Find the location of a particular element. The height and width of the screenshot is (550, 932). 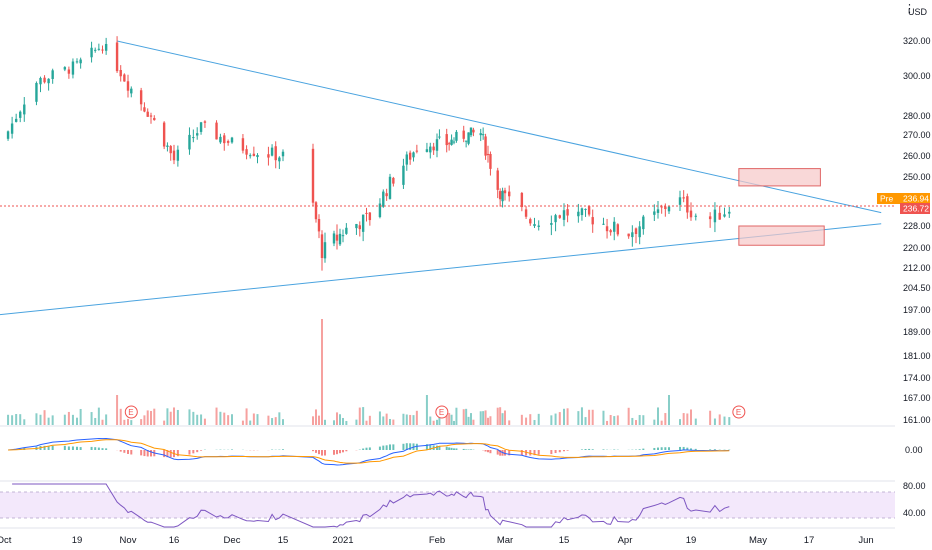

svg-text: E is located at coordinates (130, 412).